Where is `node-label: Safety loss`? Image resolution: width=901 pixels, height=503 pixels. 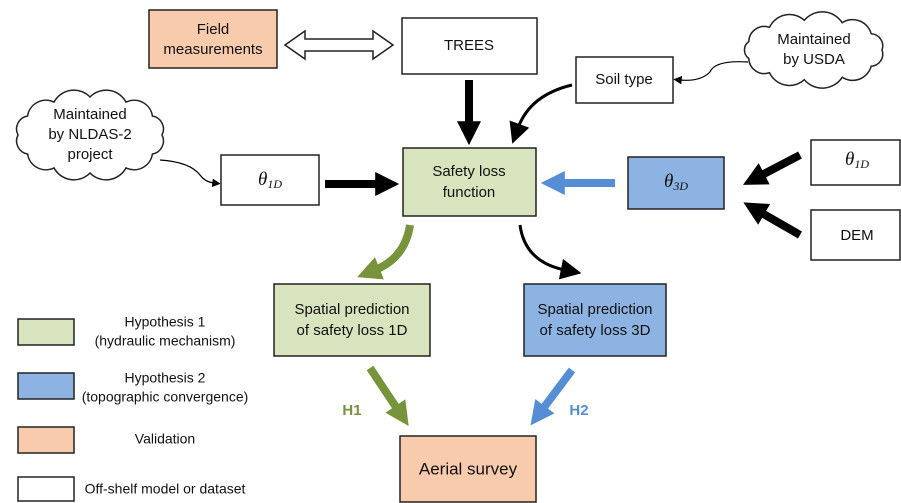 node-label: Safety loss is located at coordinates (468, 171).